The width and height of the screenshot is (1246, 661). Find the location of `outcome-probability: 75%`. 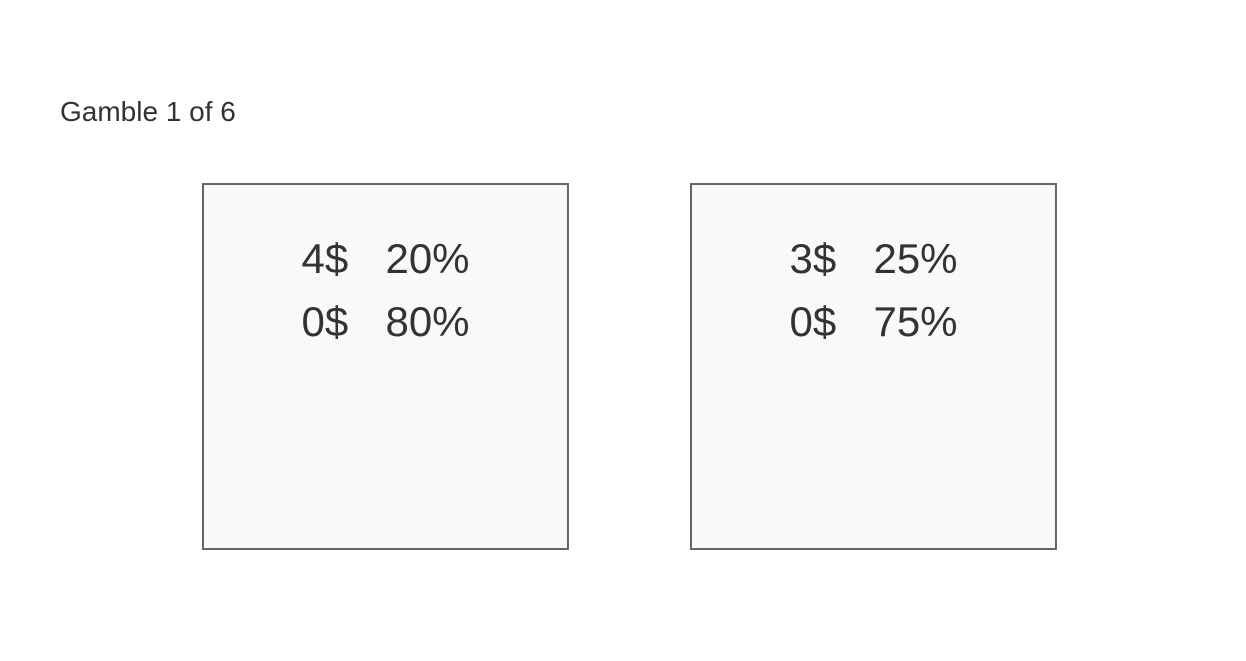

outcome-probability: 75% is located at coordinates (915, 321).